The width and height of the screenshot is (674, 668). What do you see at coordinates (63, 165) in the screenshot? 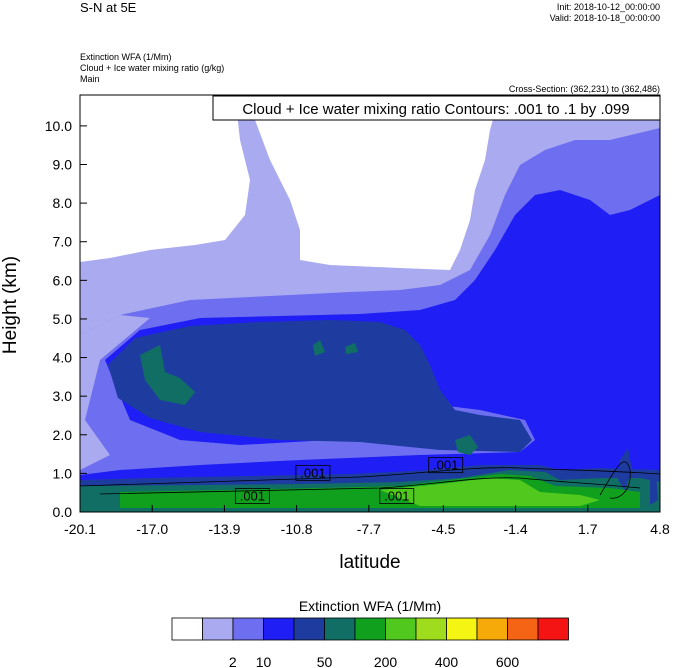
I see `y-tick-label: 9.0` at bounding box center [63, 165].